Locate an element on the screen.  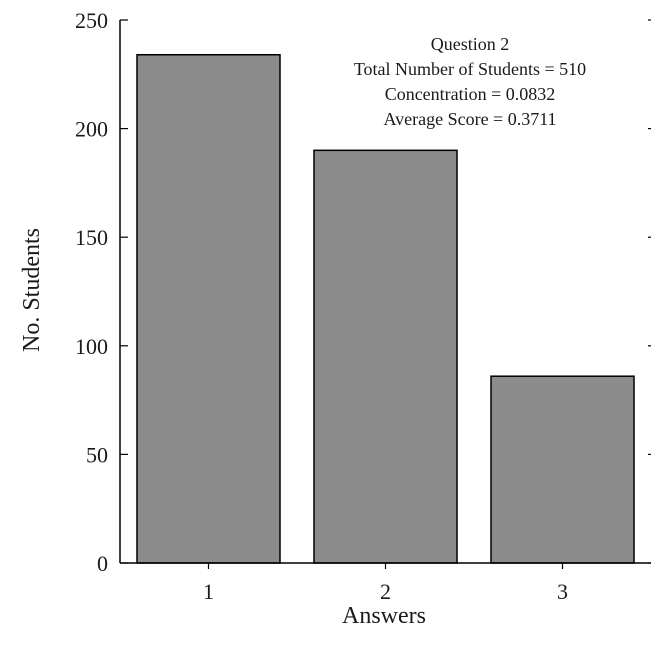
y-tick-label-100: 100 is located at coordinates (91, 346).